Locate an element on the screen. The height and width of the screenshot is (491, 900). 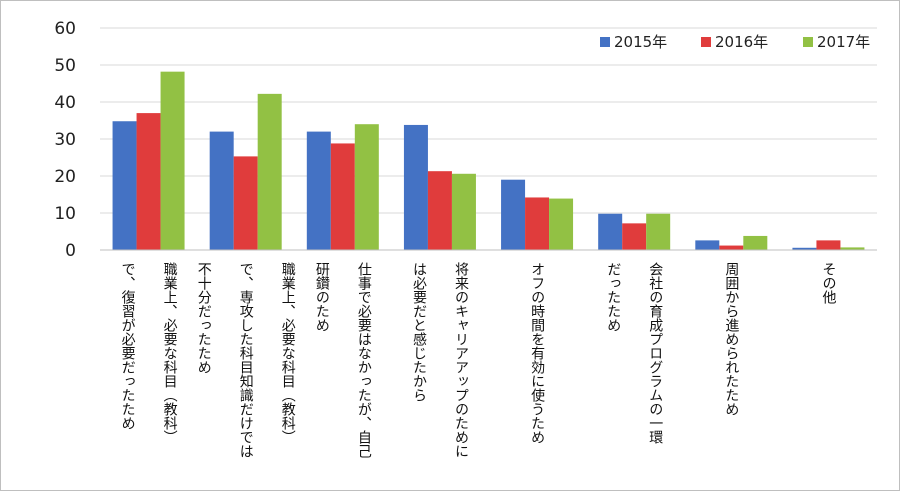
category-label: 周囲から進められたため is located at coordinates (731, 339).